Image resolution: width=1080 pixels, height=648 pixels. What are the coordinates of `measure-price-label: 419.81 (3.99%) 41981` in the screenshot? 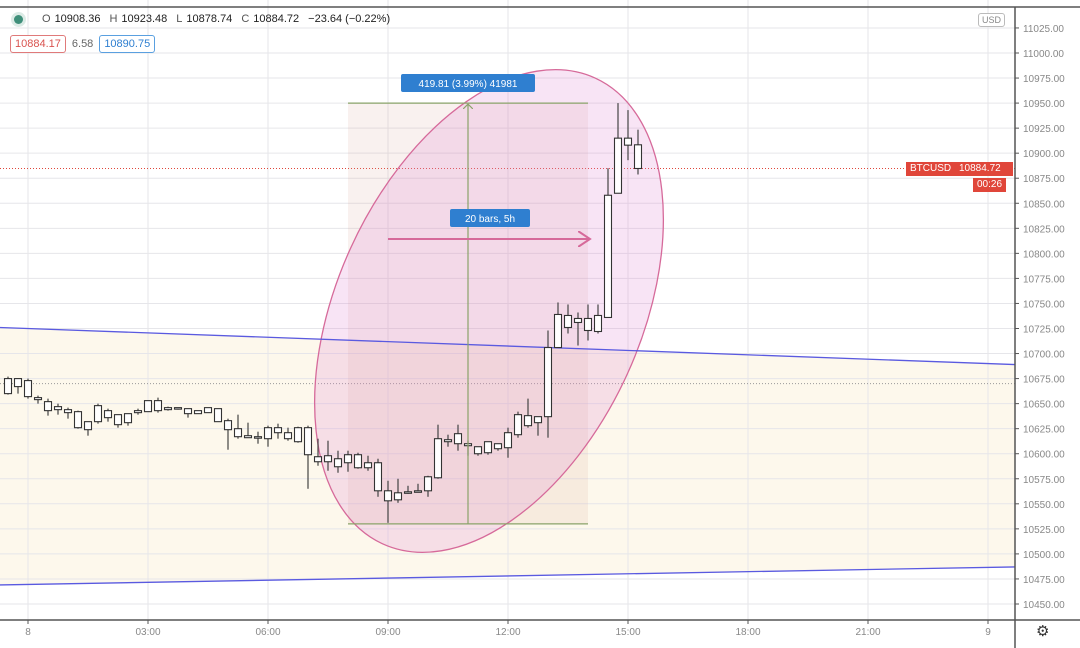 It's located at (468, 84).